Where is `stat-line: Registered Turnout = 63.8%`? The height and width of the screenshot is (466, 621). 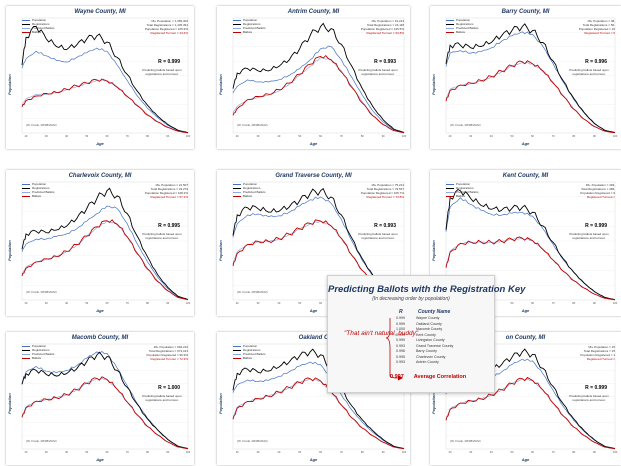 stat-line: Registered Turnout = 63.8% is located at coordinates (385, 33).